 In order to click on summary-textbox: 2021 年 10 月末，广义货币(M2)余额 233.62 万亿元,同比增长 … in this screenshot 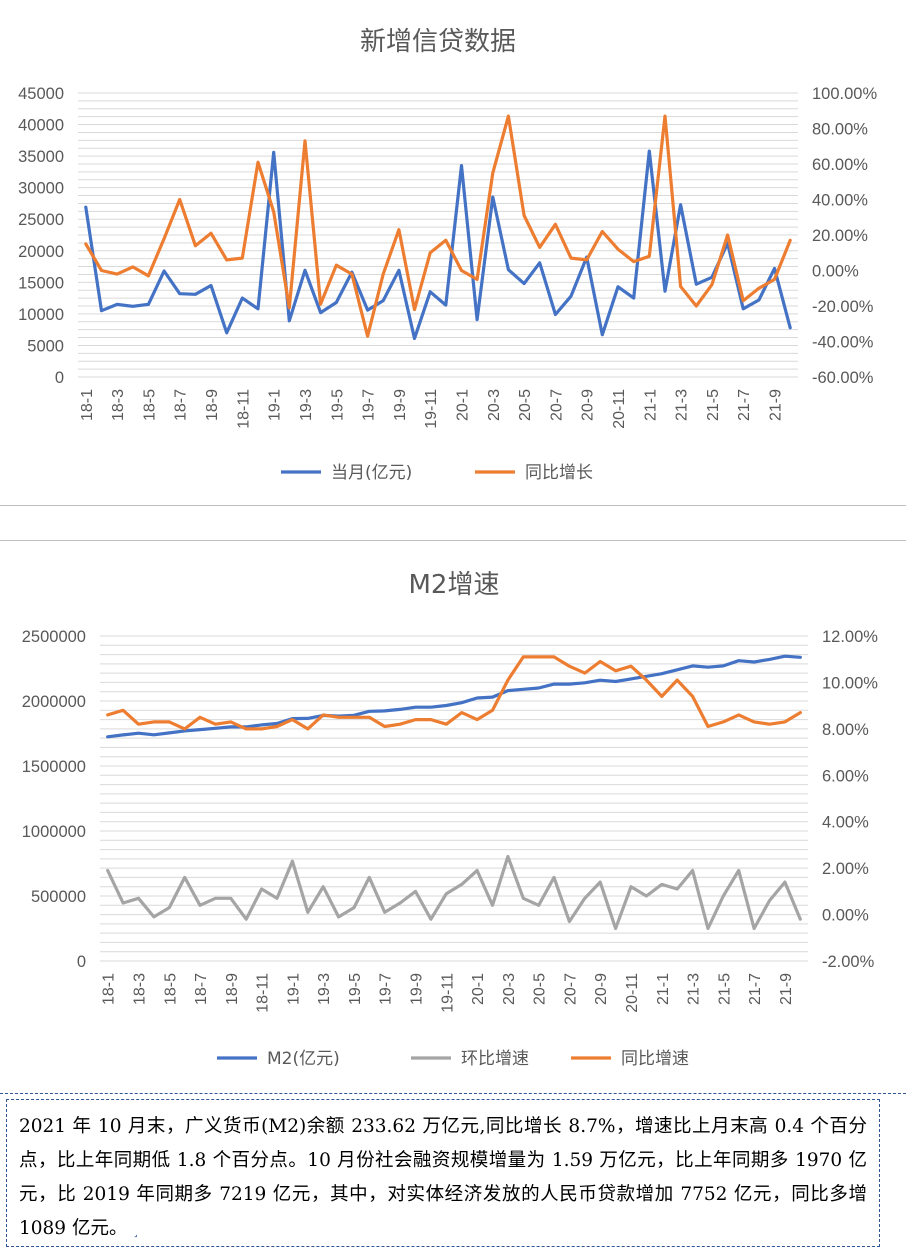, I will do `click(443, 1173)`.